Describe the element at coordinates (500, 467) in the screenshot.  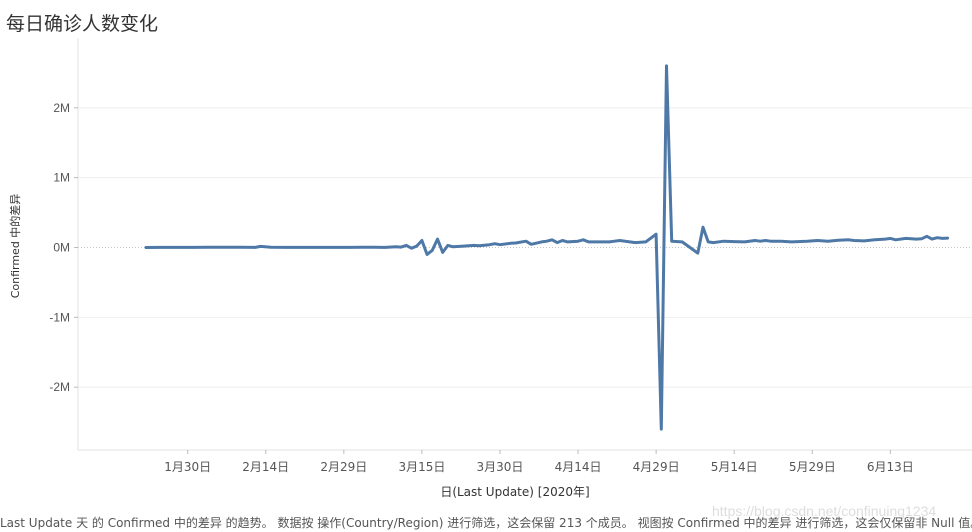
I see `x-tick-label: 3月30日` at that location.